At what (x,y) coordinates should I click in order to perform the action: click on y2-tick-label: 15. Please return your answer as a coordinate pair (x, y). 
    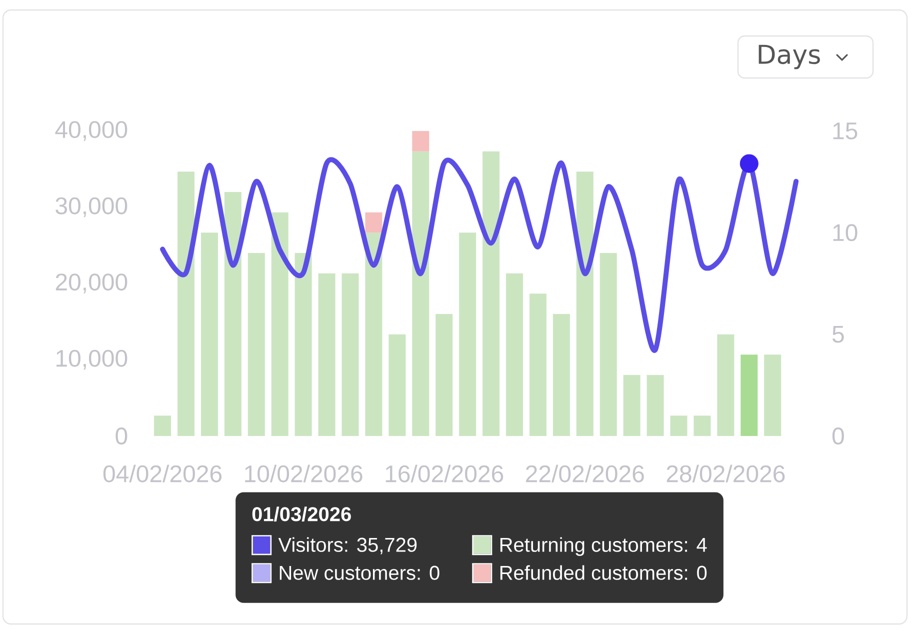
    Looking at the image, I should click on (845, 131).